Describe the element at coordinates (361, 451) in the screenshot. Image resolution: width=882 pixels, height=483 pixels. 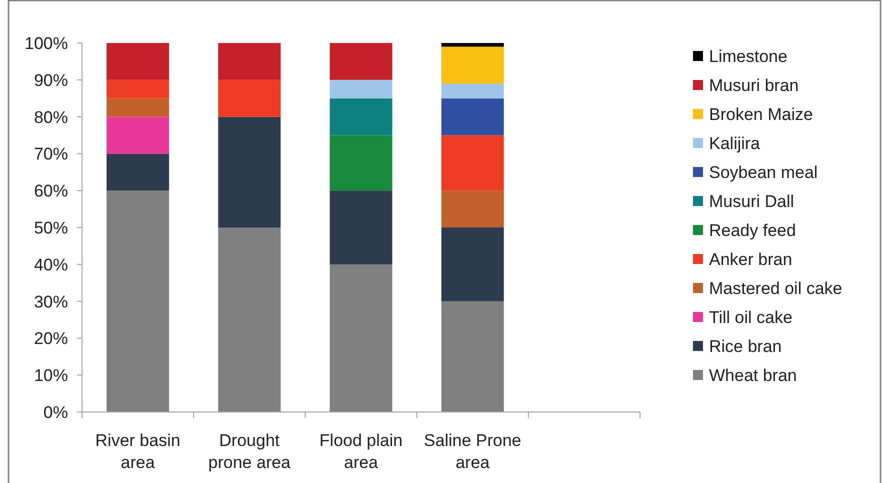
I see `x-tick-label: Flood plain area` at that location.